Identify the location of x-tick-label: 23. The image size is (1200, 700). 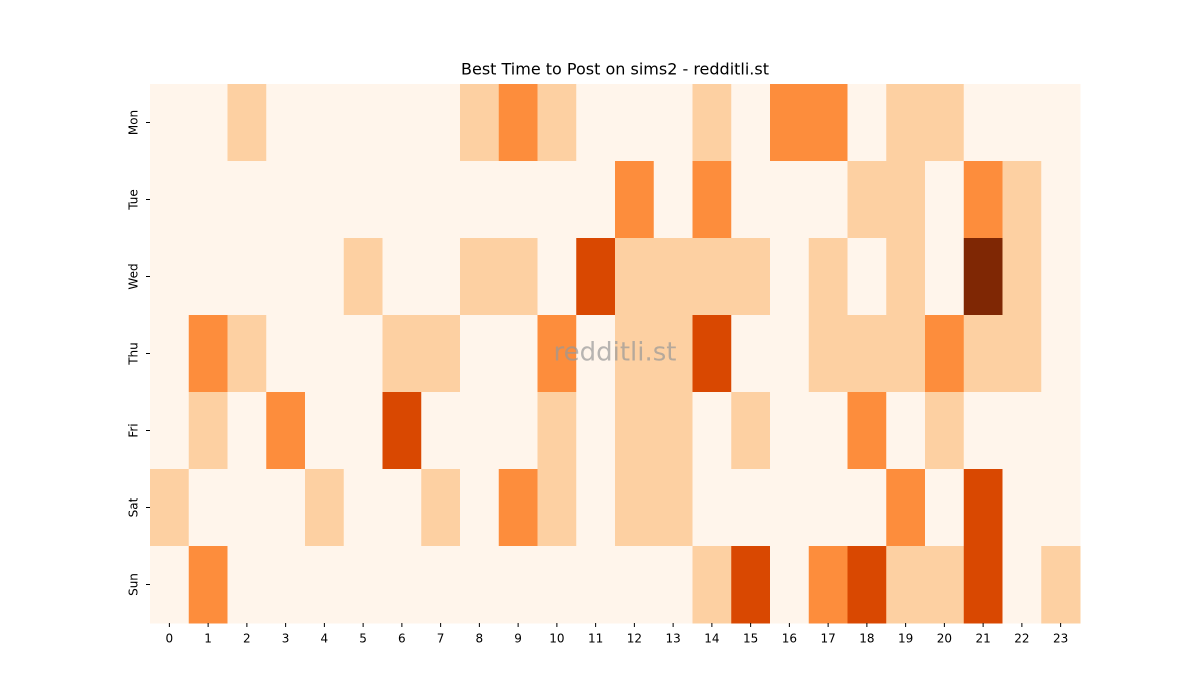
(1060, 639).